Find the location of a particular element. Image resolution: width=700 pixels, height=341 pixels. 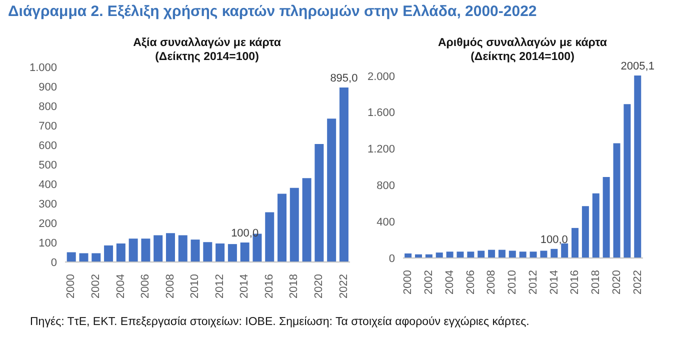

chart-title: Αριθμός συναλλαγών με κάρτα is located at coordinates (522, 43).